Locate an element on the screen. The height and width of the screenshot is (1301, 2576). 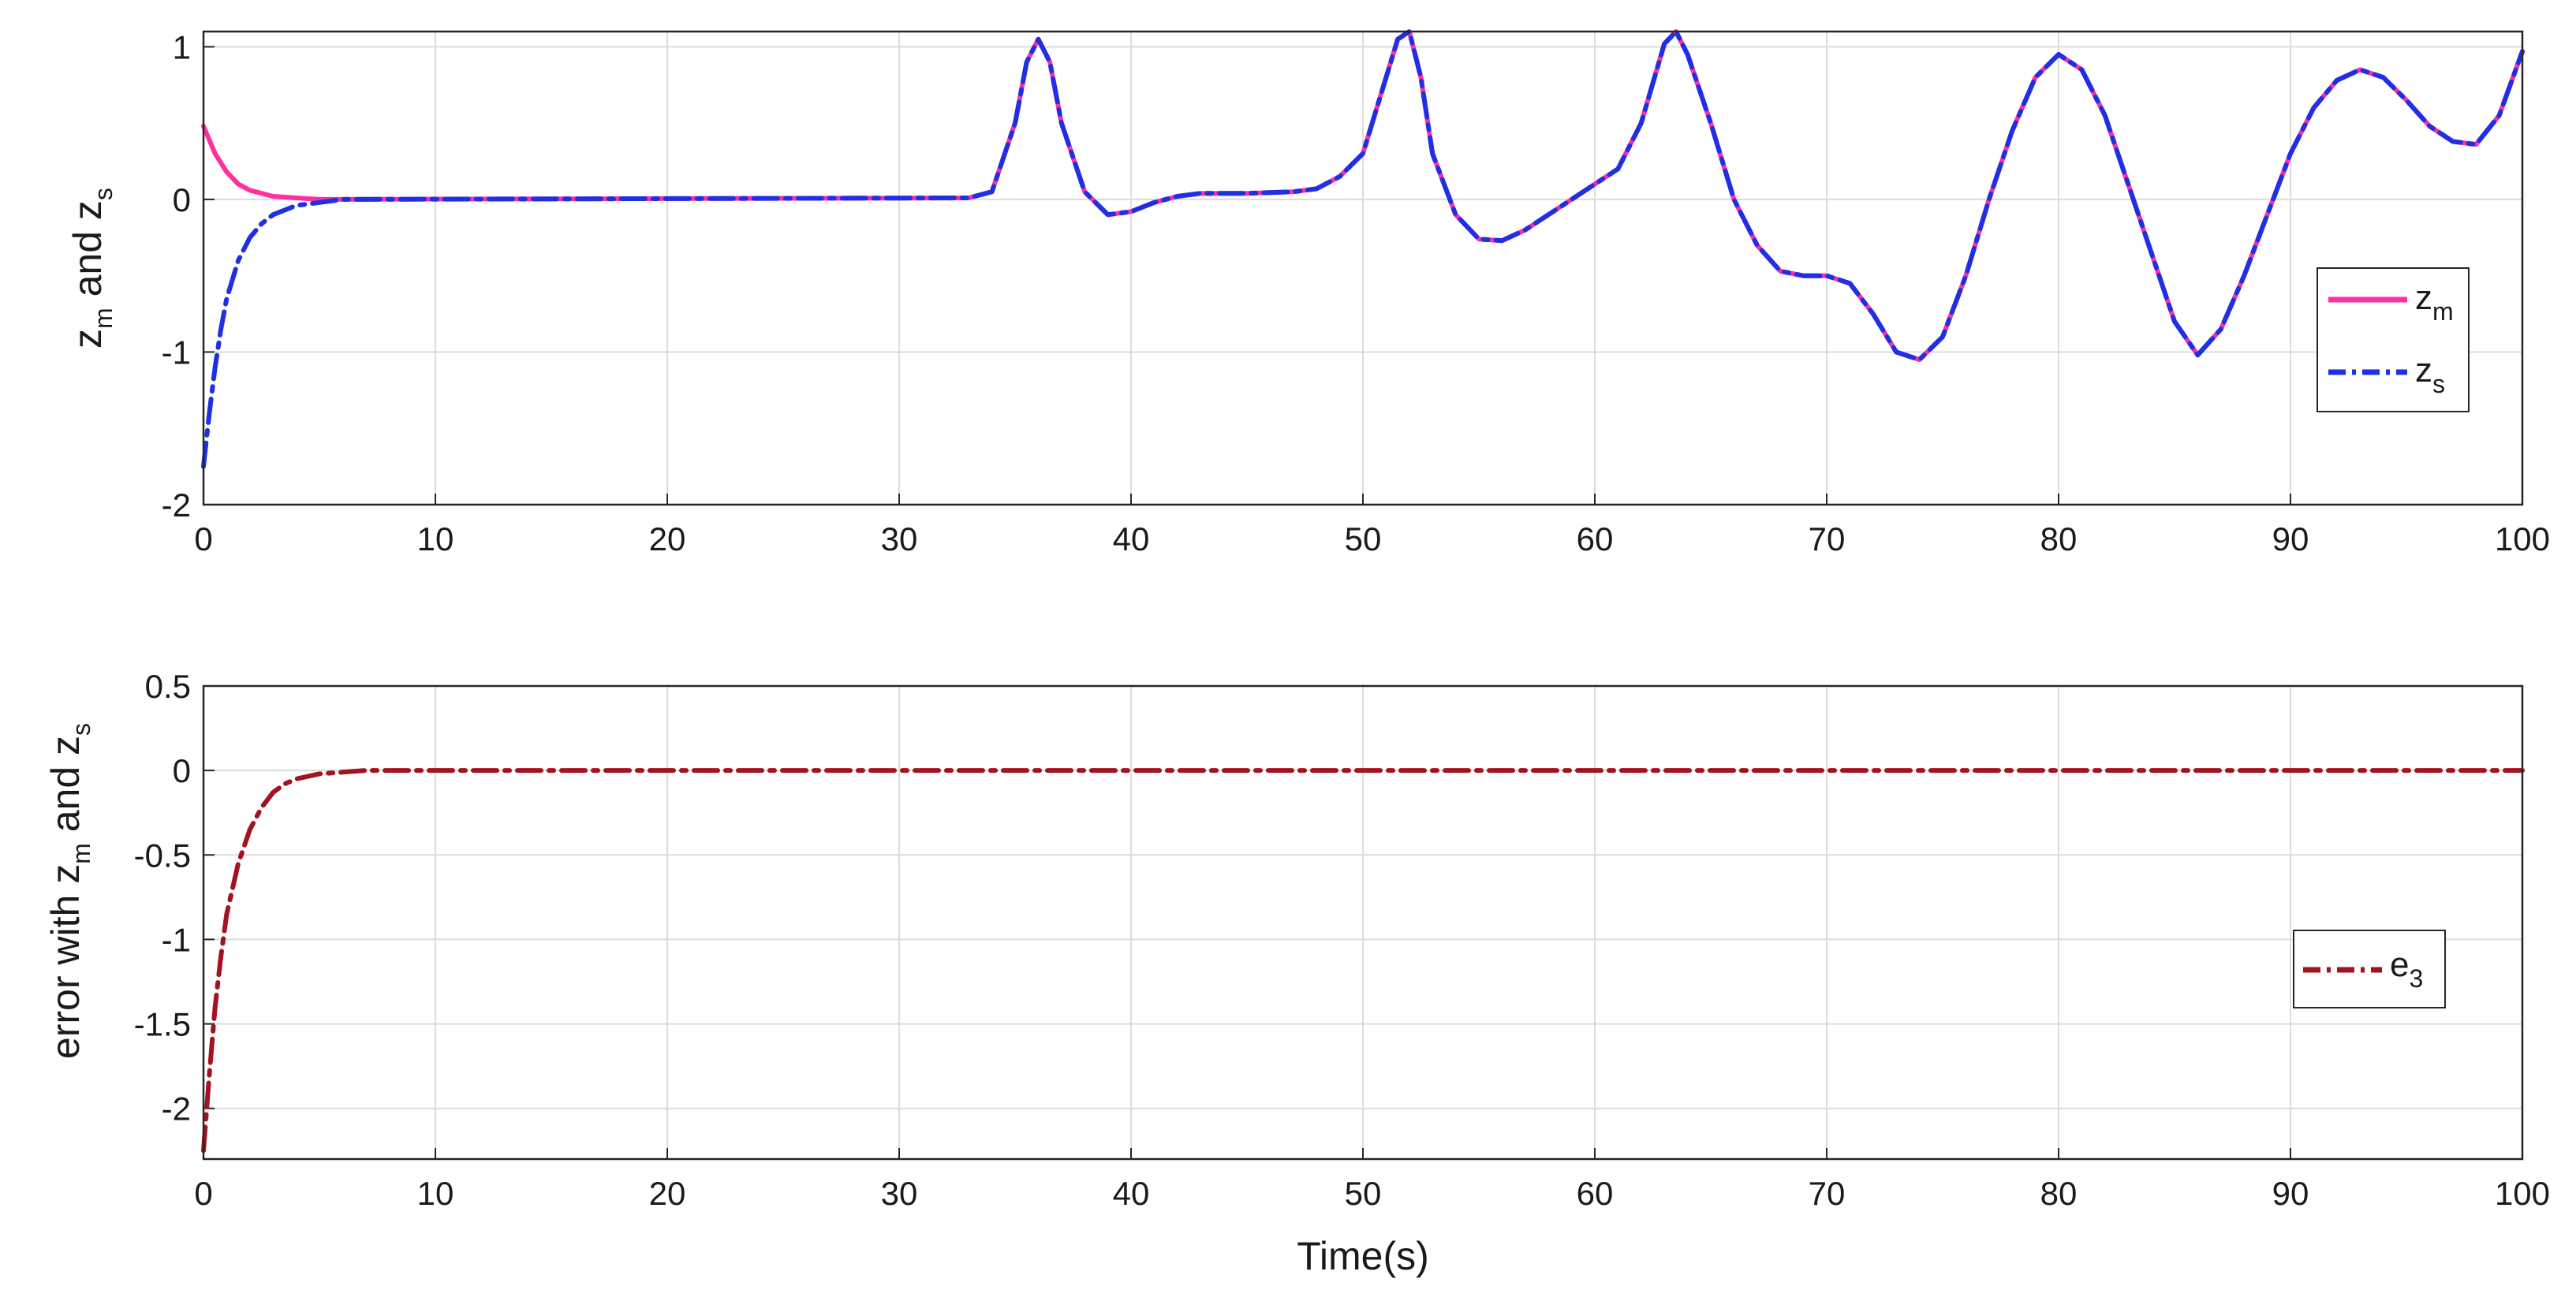
y-tick-label: 1 is located at coordinates (182, 46).